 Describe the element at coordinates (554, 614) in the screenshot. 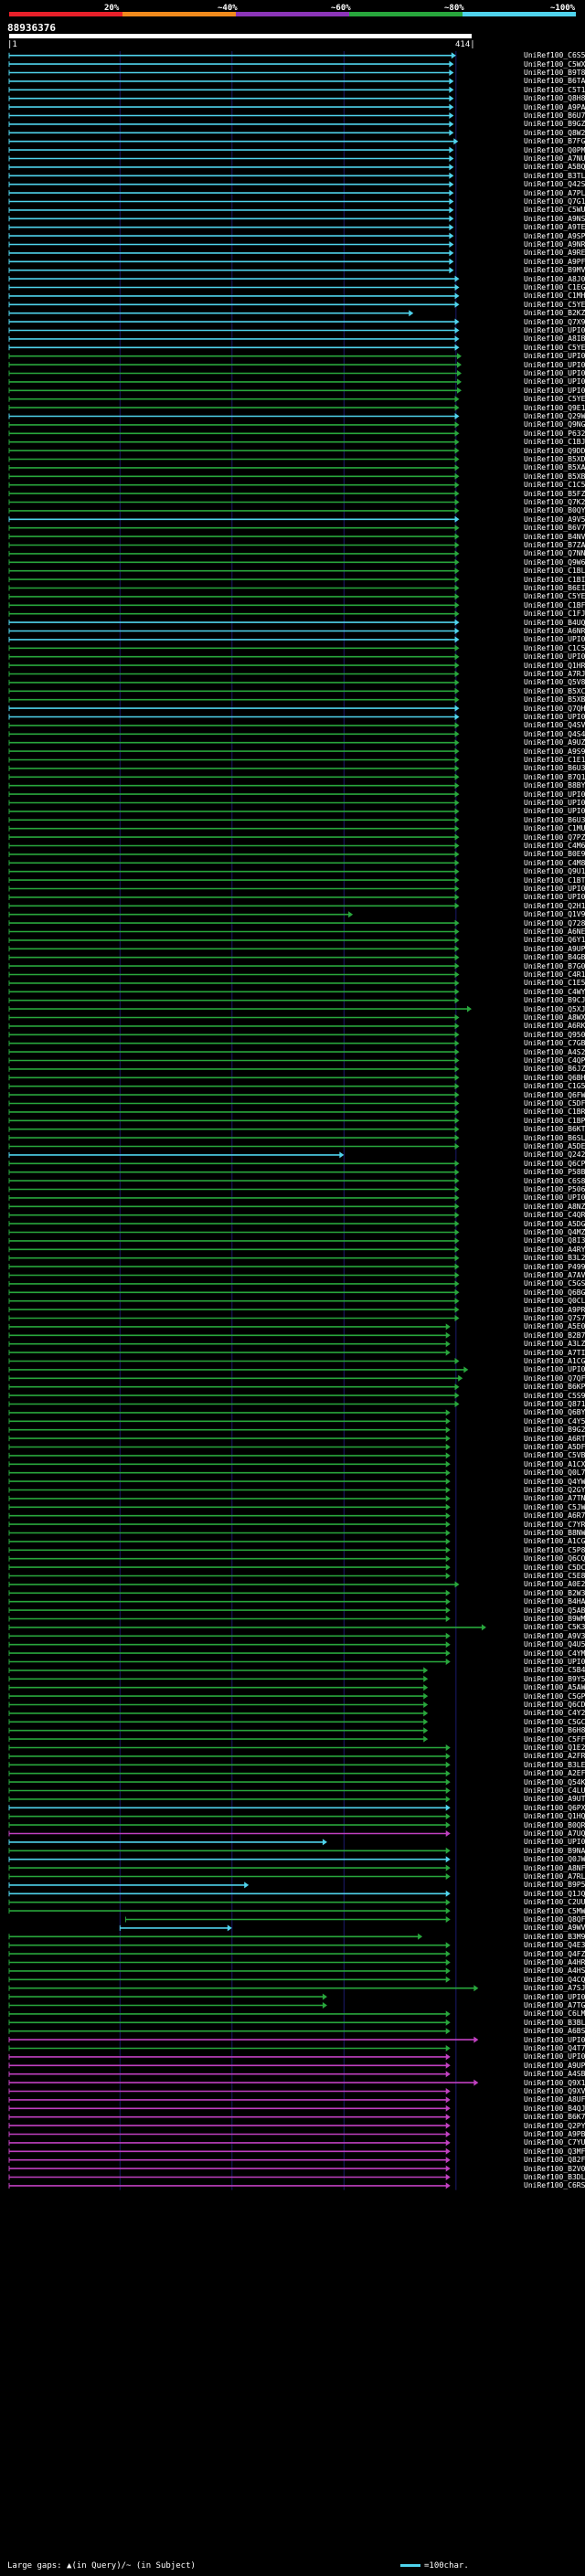

I see `hit-label: UniRef100_C1FJ06` at that location.